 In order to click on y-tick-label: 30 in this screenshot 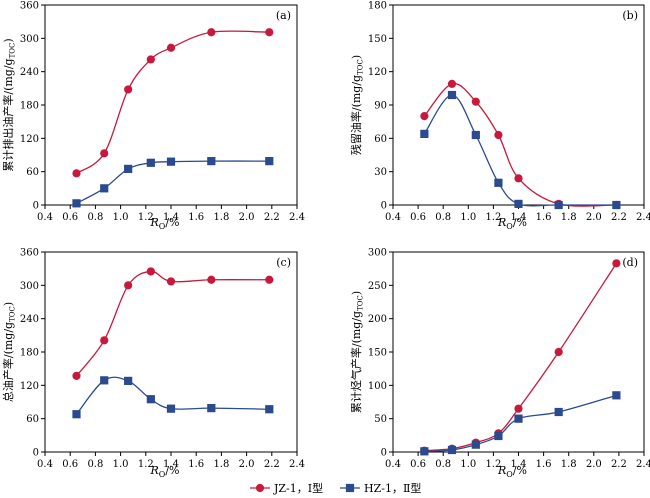, I will do `click(380, 172)`.